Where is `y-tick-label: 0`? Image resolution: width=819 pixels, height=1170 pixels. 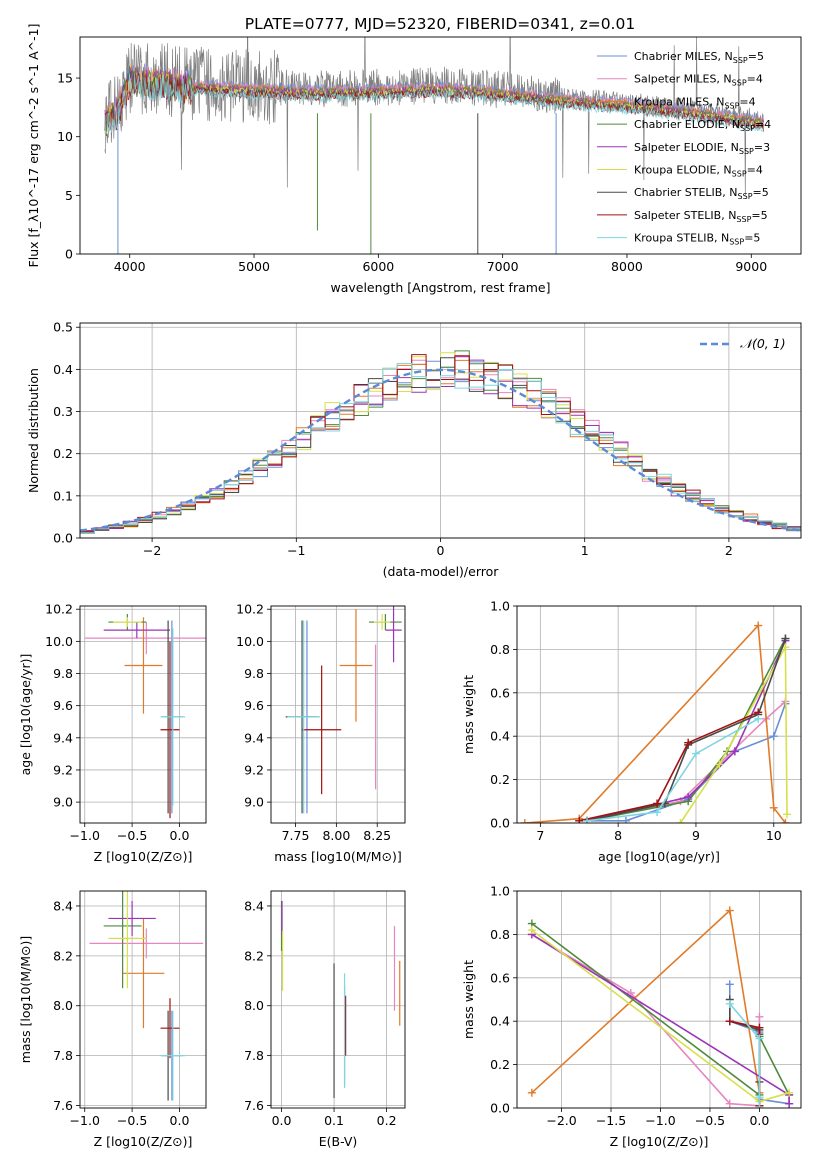 y-tick-label: 0 is located at coordinates (69, 254).